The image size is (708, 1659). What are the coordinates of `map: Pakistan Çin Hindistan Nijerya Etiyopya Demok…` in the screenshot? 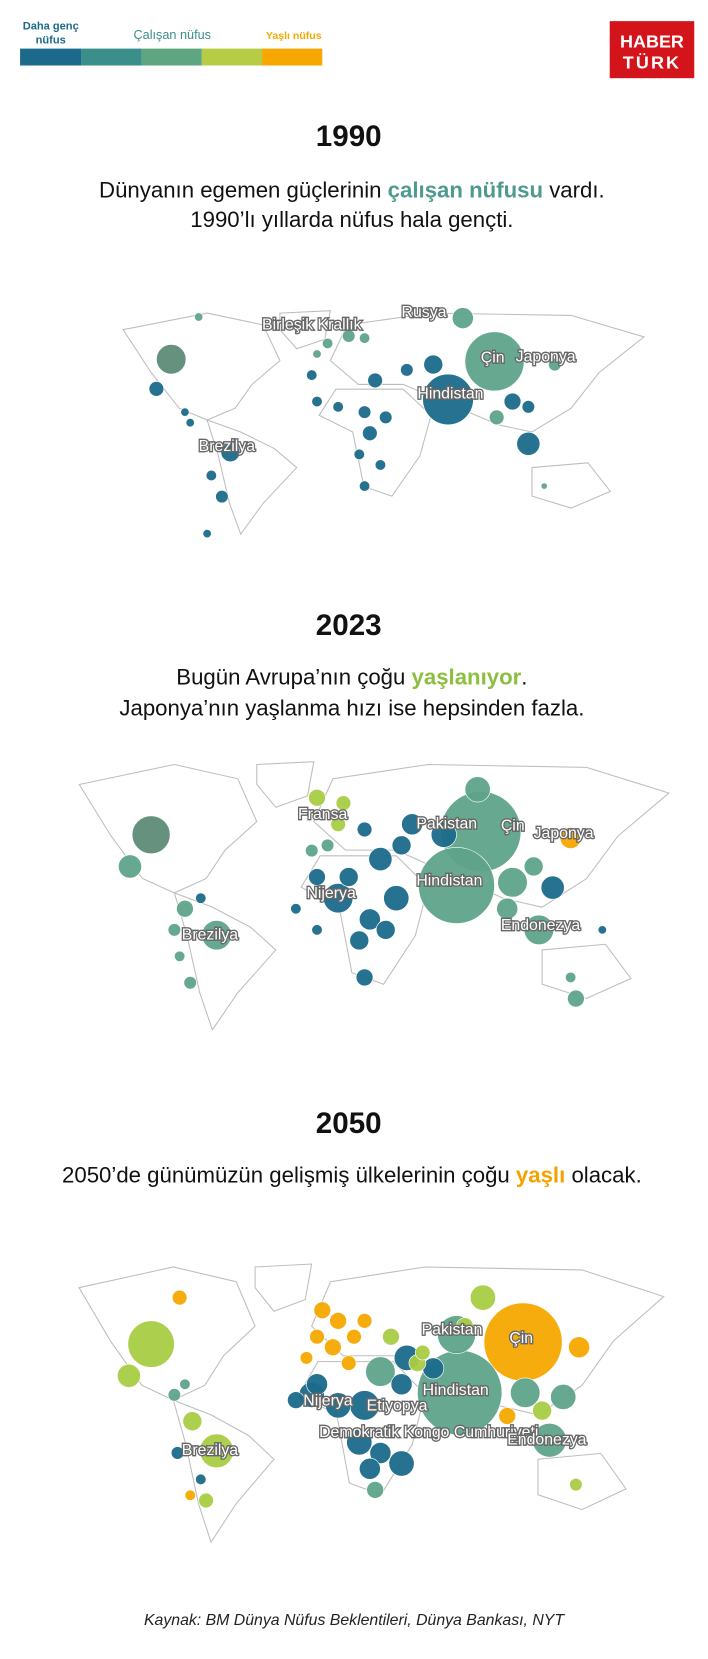 It's located at (371, 1403).